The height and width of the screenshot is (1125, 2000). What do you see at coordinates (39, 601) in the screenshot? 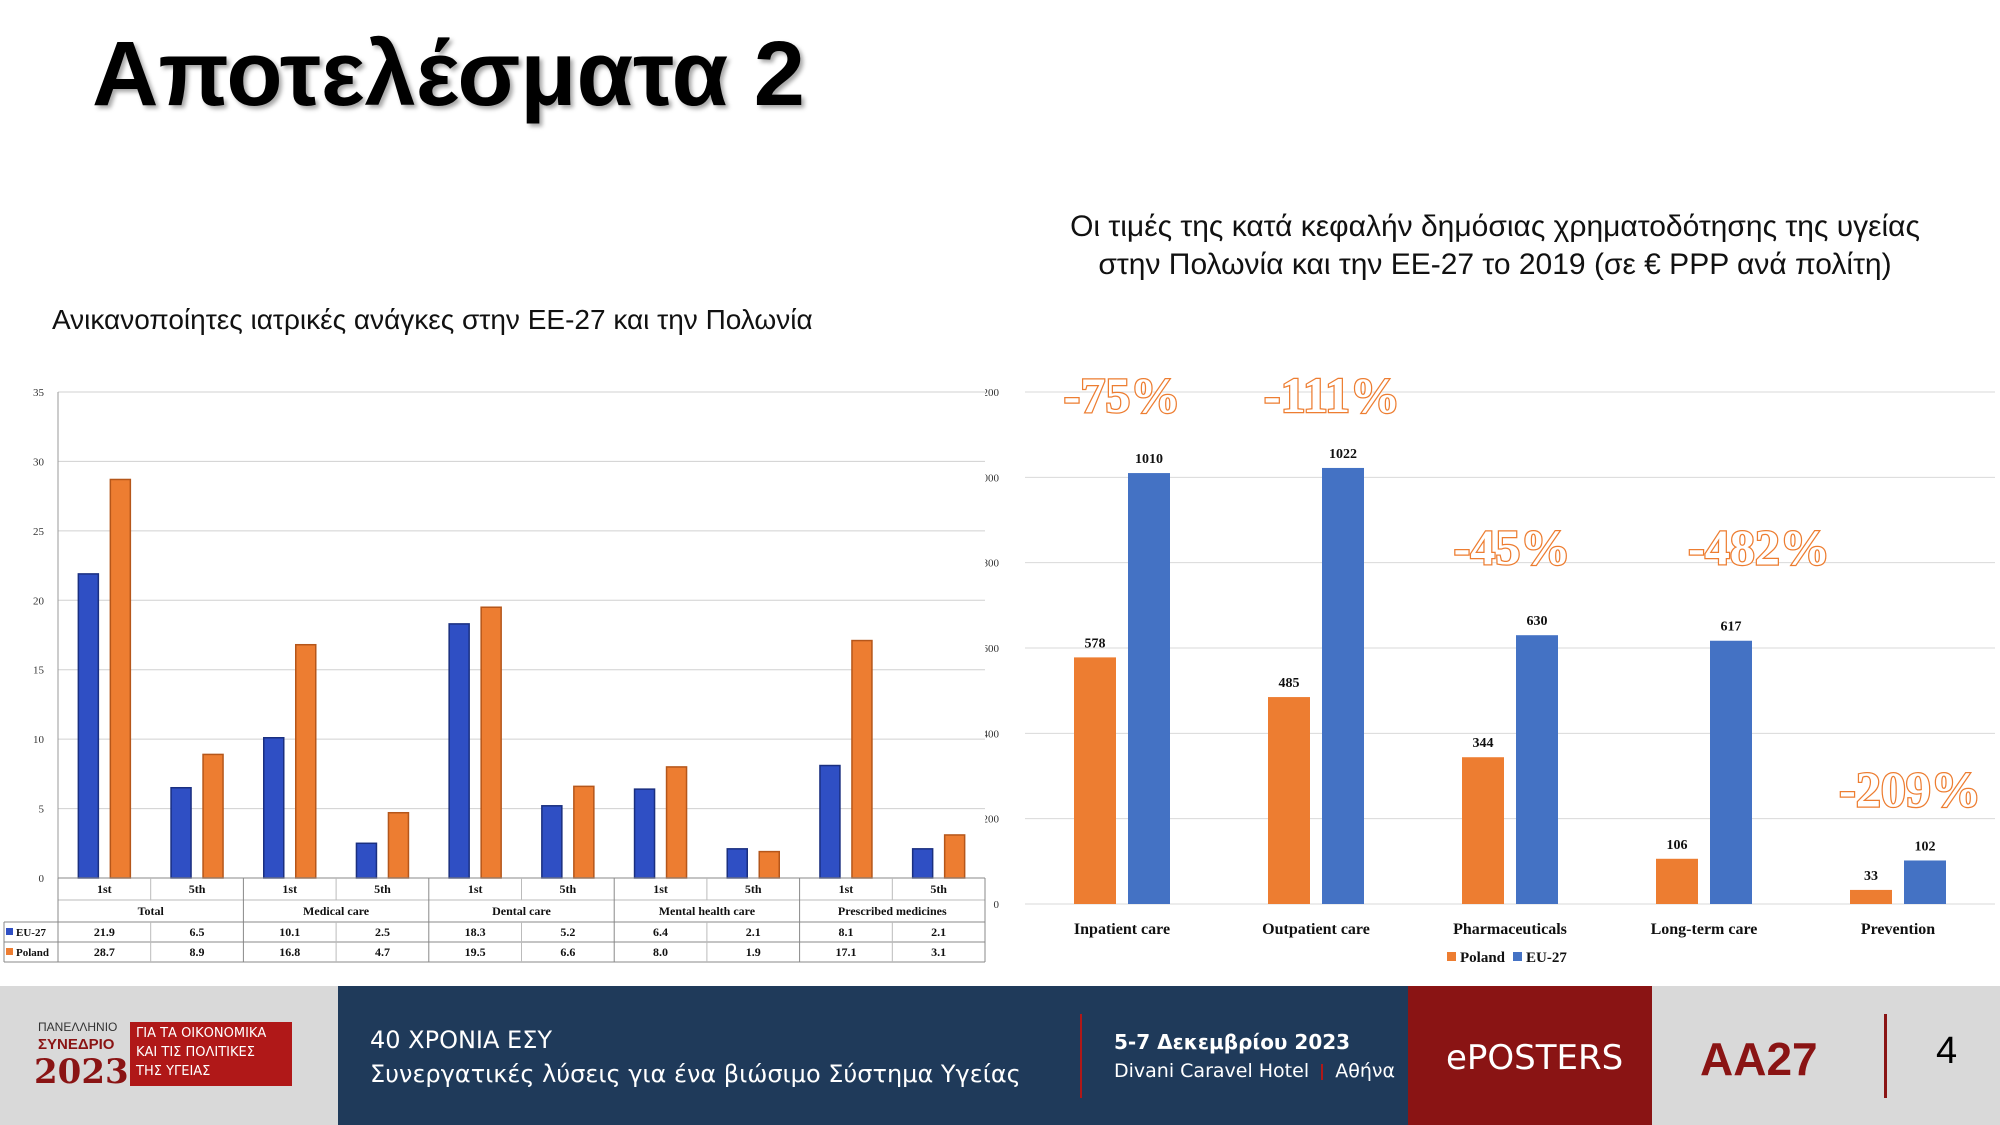
I see `y-tick-label: 20` at bounding box center [39, 601].